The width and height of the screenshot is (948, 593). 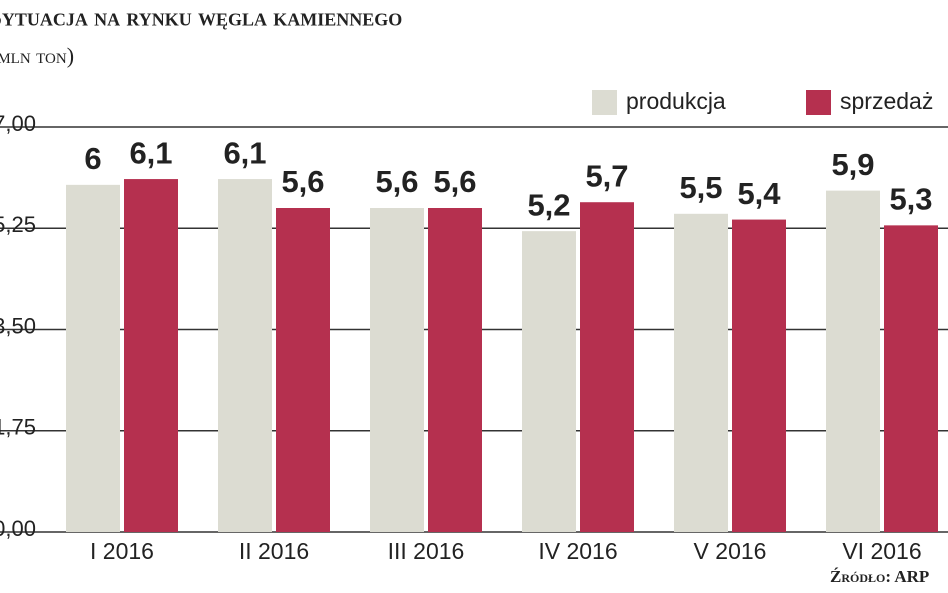 What do you see at coordinates (886, 101) in the screenshot?
I see `legend-label: sprzedaż` at bounding box center [886, 101].